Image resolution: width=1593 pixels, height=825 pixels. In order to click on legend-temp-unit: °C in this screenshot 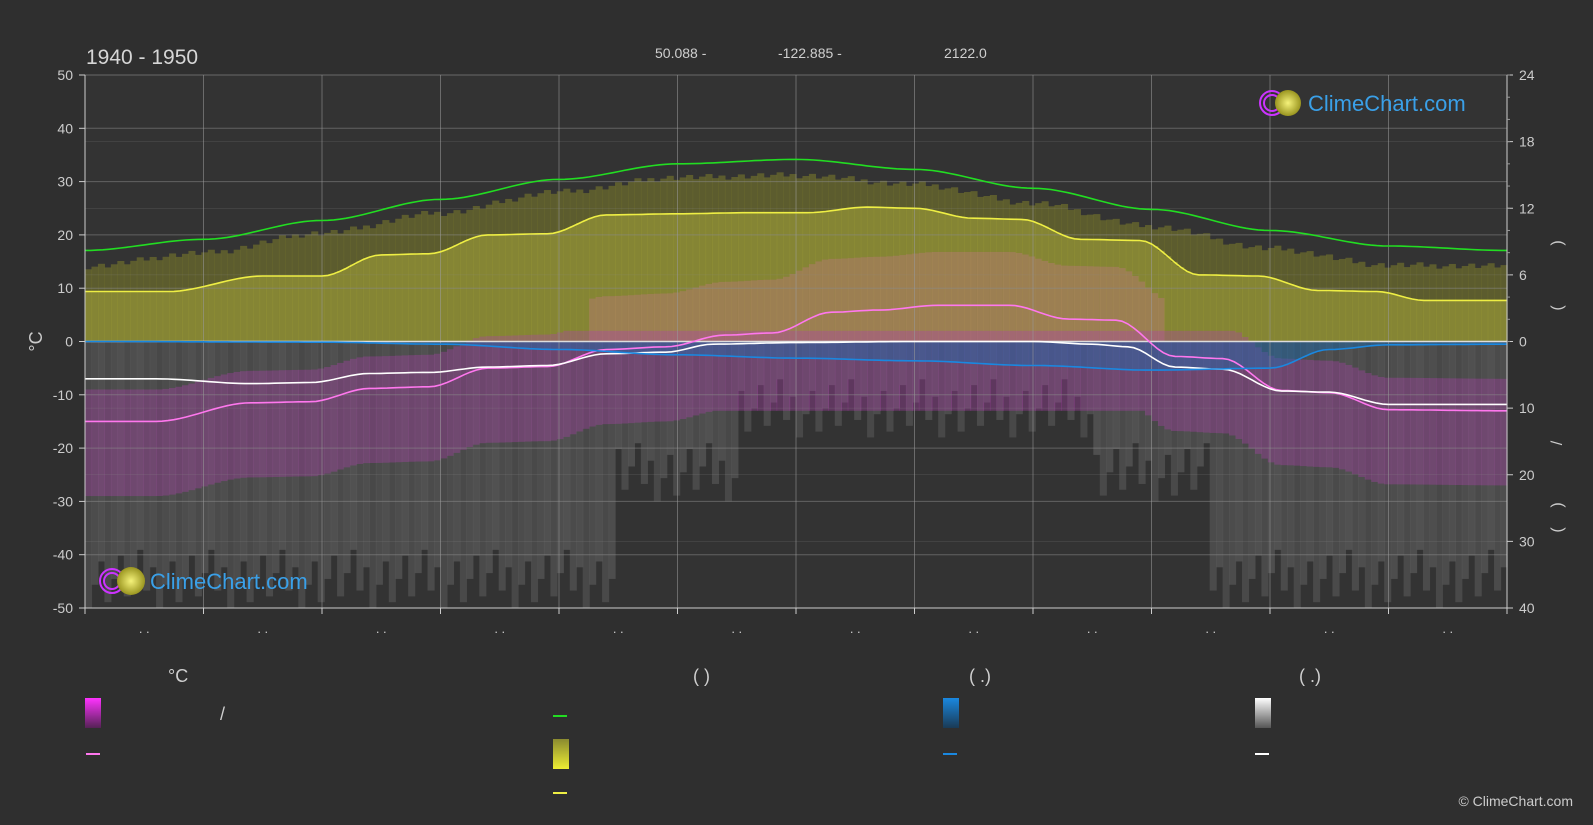, I will do `click(178, 676)`.